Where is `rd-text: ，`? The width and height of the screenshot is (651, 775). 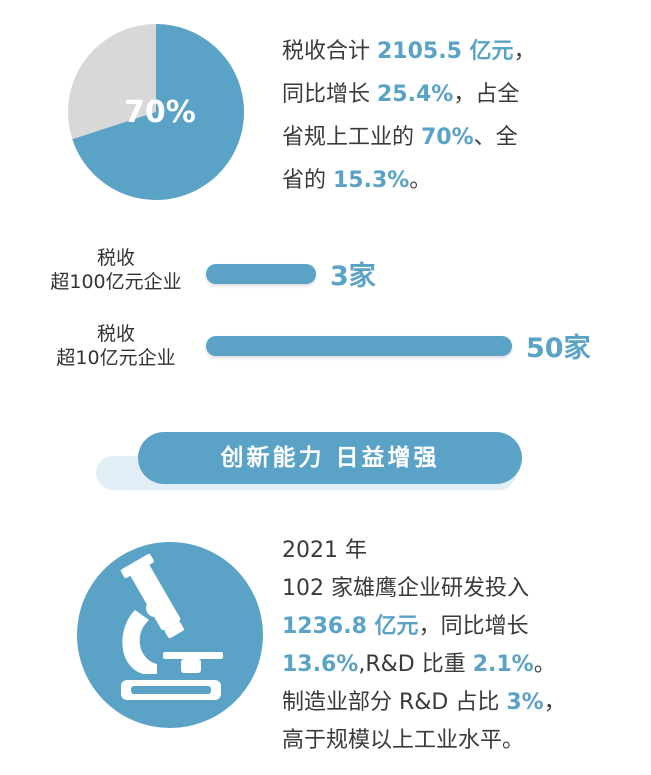 rd-text: ， is located at coordinates (554, 702).